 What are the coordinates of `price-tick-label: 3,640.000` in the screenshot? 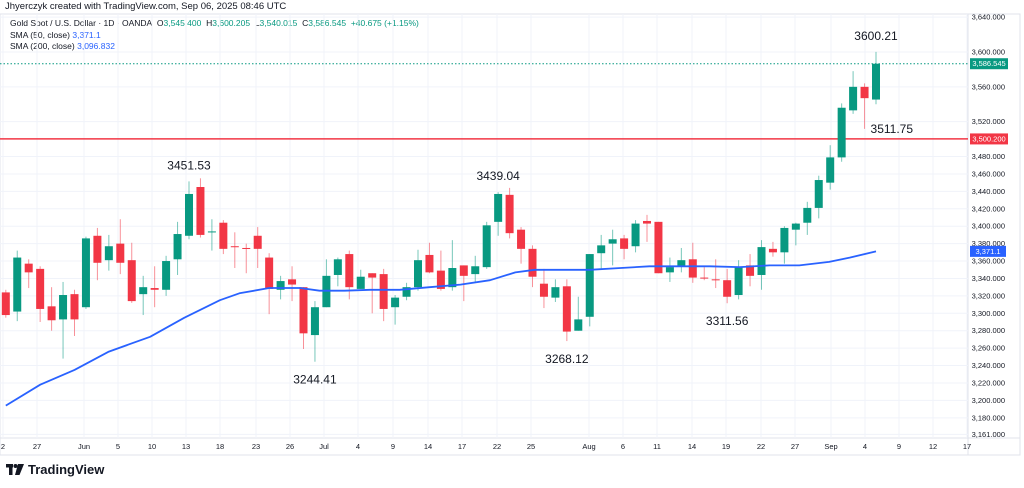 It's located at (988, 17).